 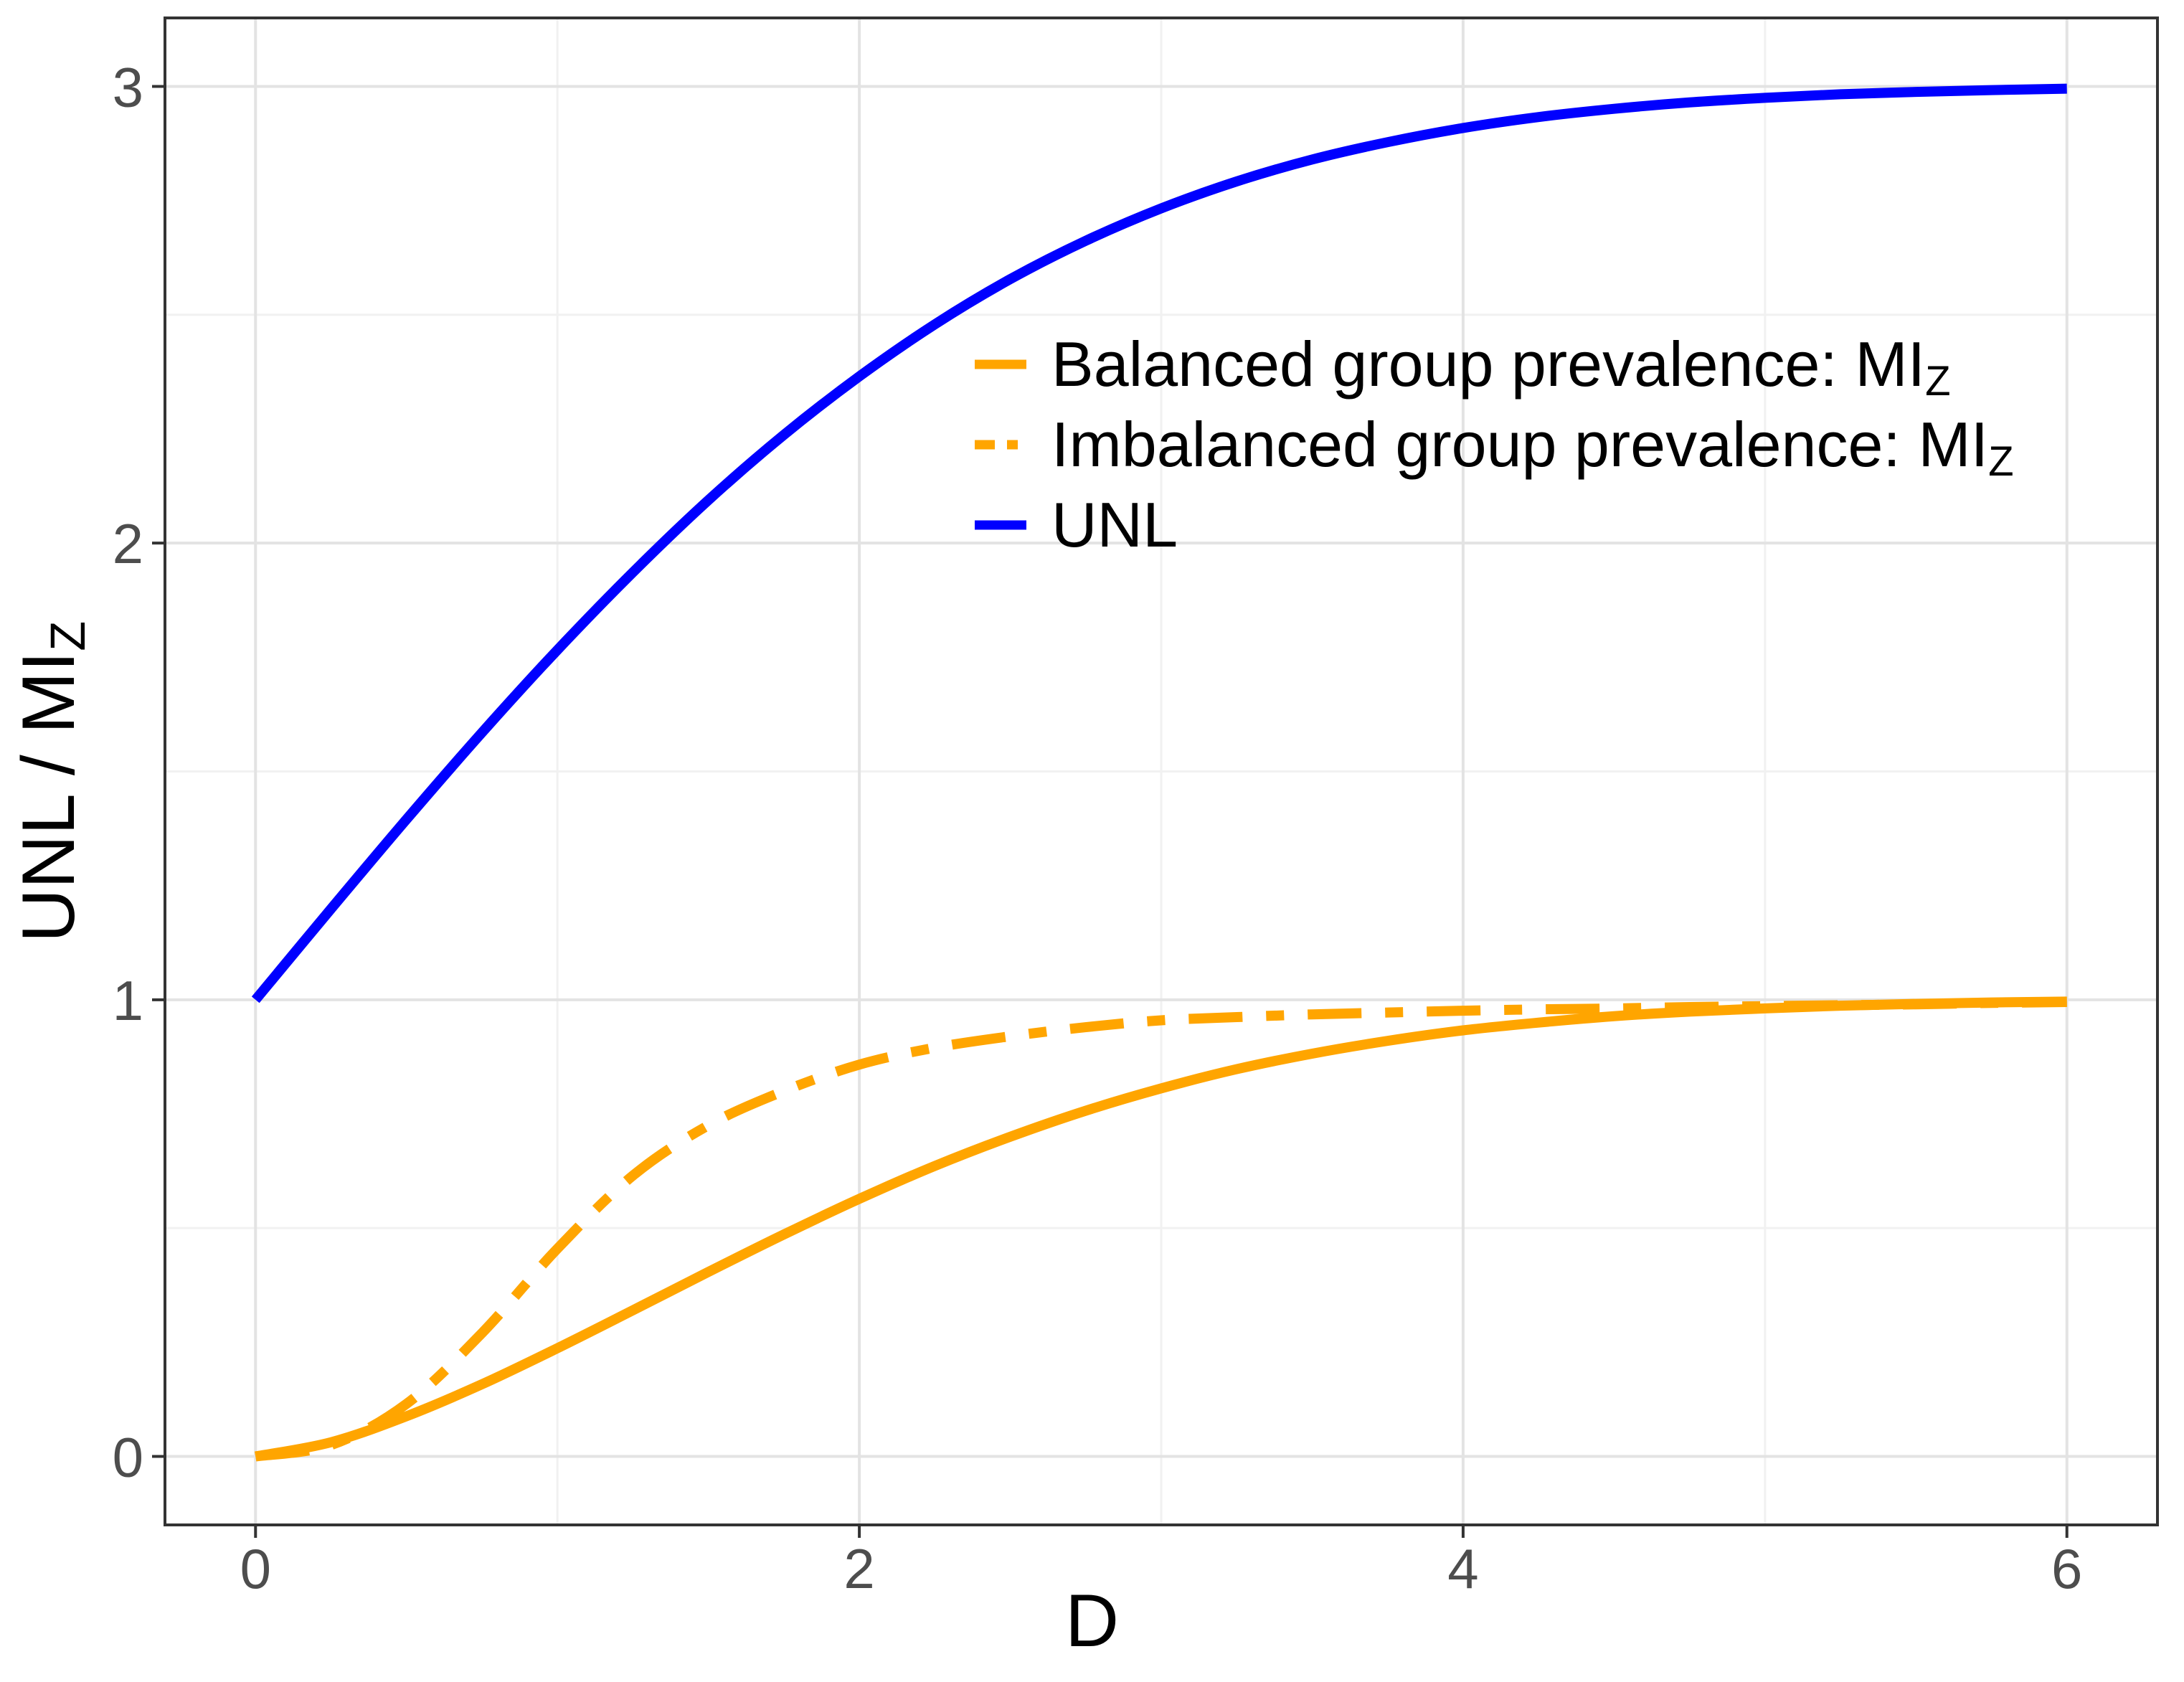 I want to click on y-tick-label: 0, so click(x=128, y=1457).